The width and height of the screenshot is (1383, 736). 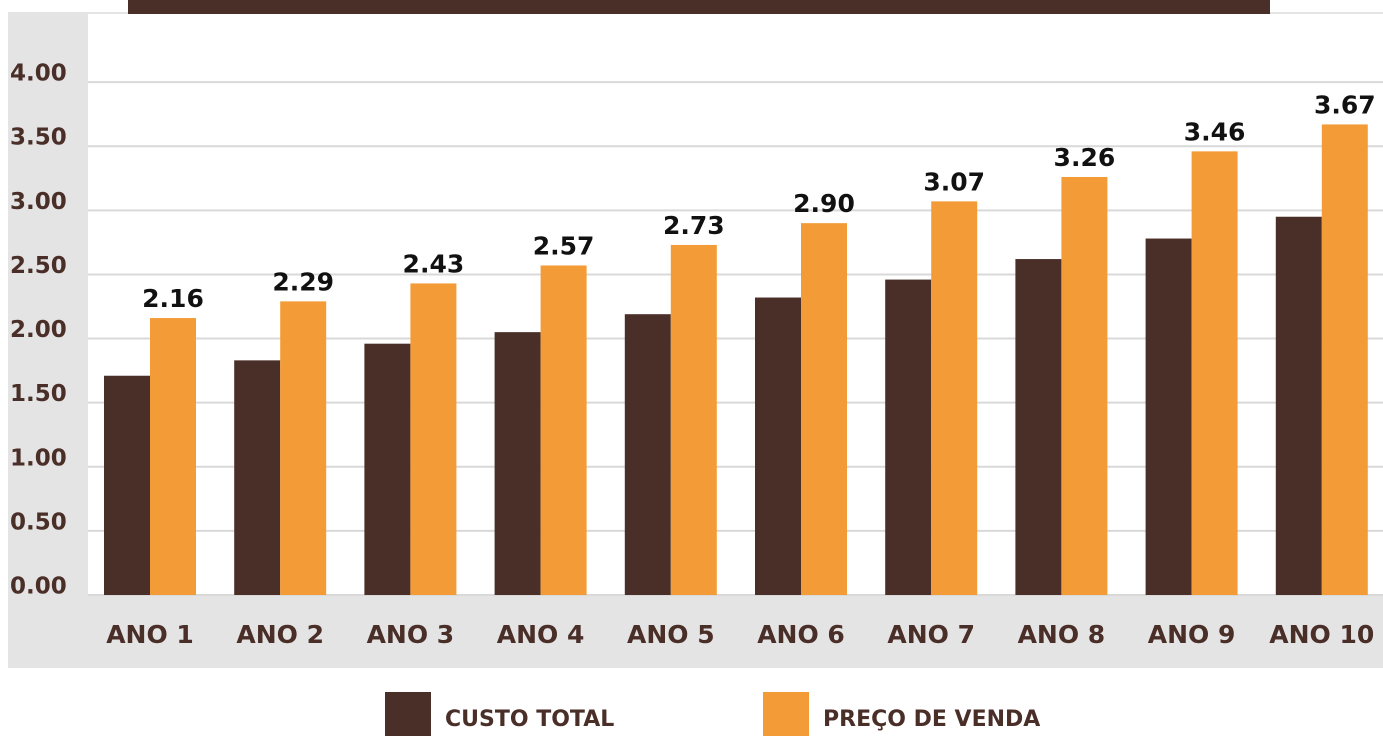 I want to click on x-tick-label: ANO 5, so click(x=671, y=634).